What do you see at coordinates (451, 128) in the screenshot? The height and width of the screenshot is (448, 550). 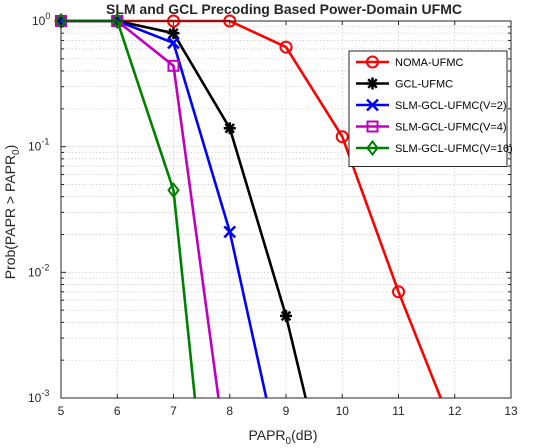 I see `legend-label: SLM-GCL-UFMC(V=4)` at bounding box center [451, 128].